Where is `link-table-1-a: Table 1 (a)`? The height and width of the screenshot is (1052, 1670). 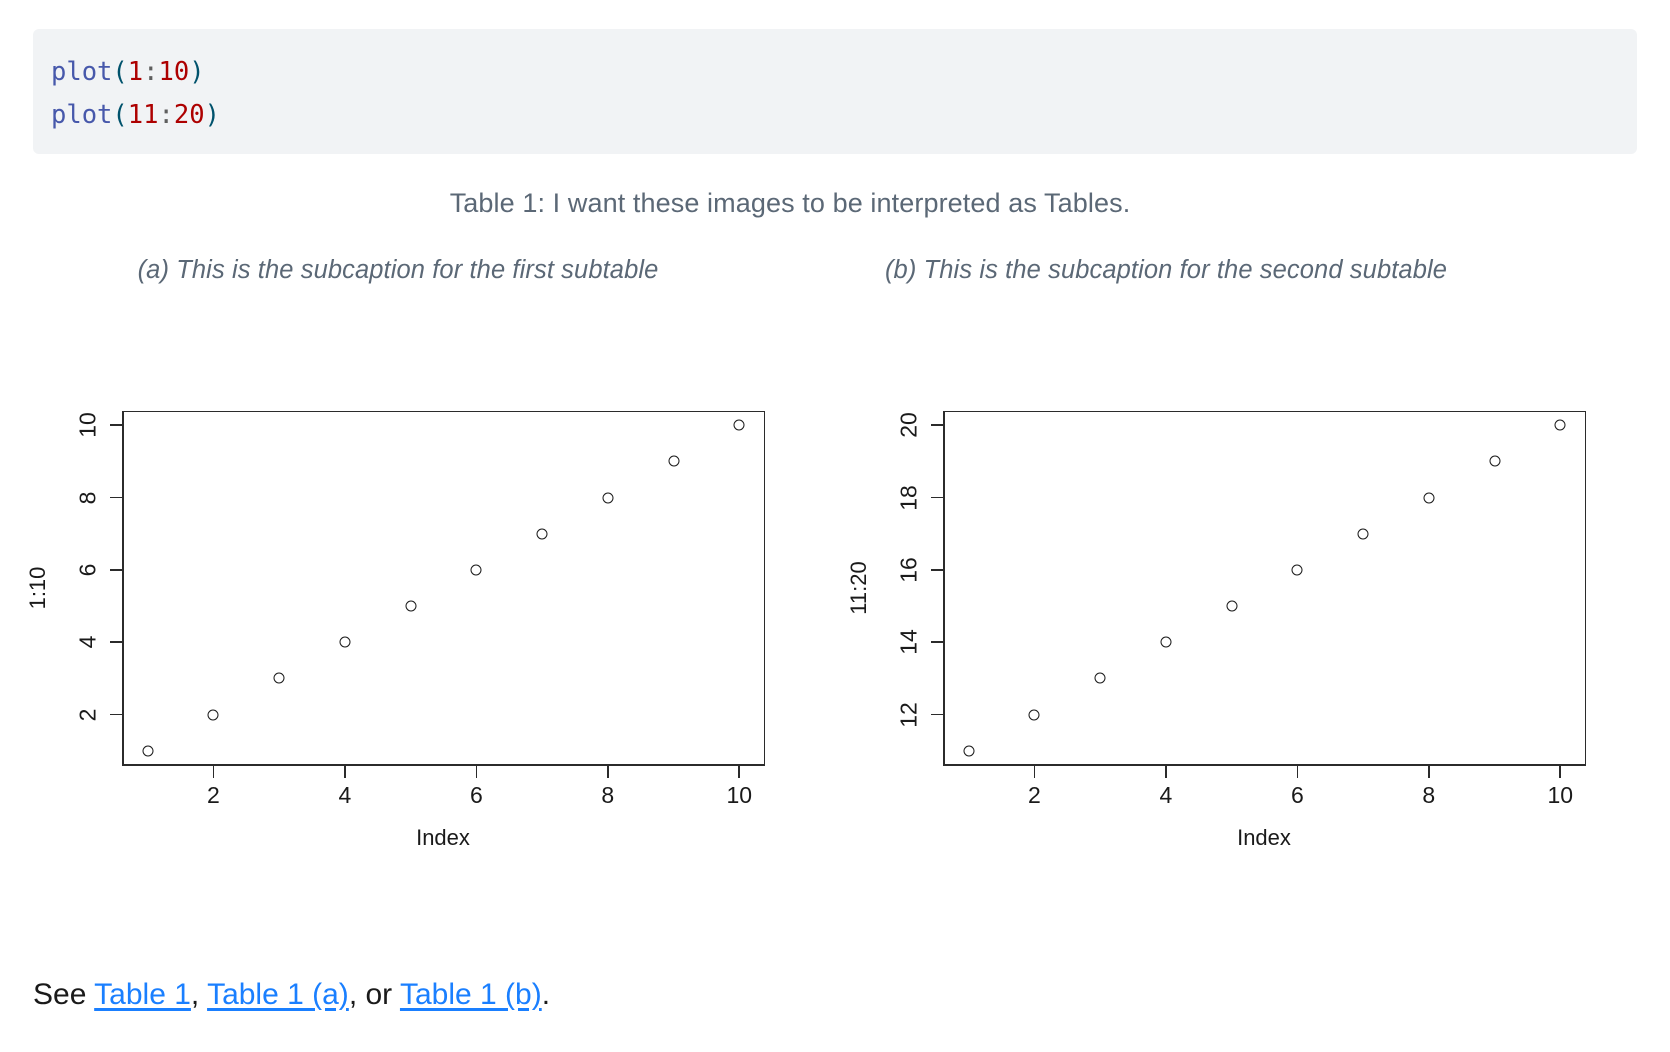 link-table-1-a: Table 1 (a) is located at coordinates (278, 994).